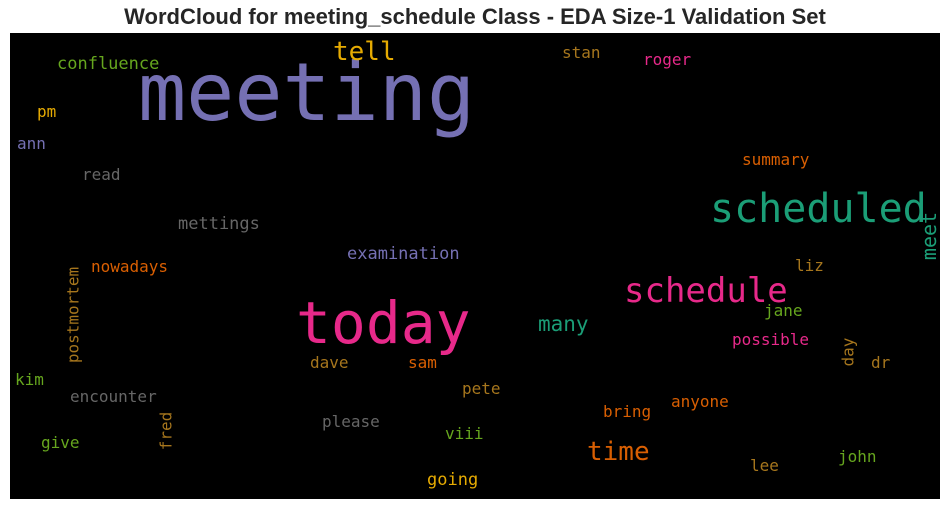  What do you see at coordinates (46, 111) in the screenshot?
I see `word-pm: pm` at bounding box center [46, 111].